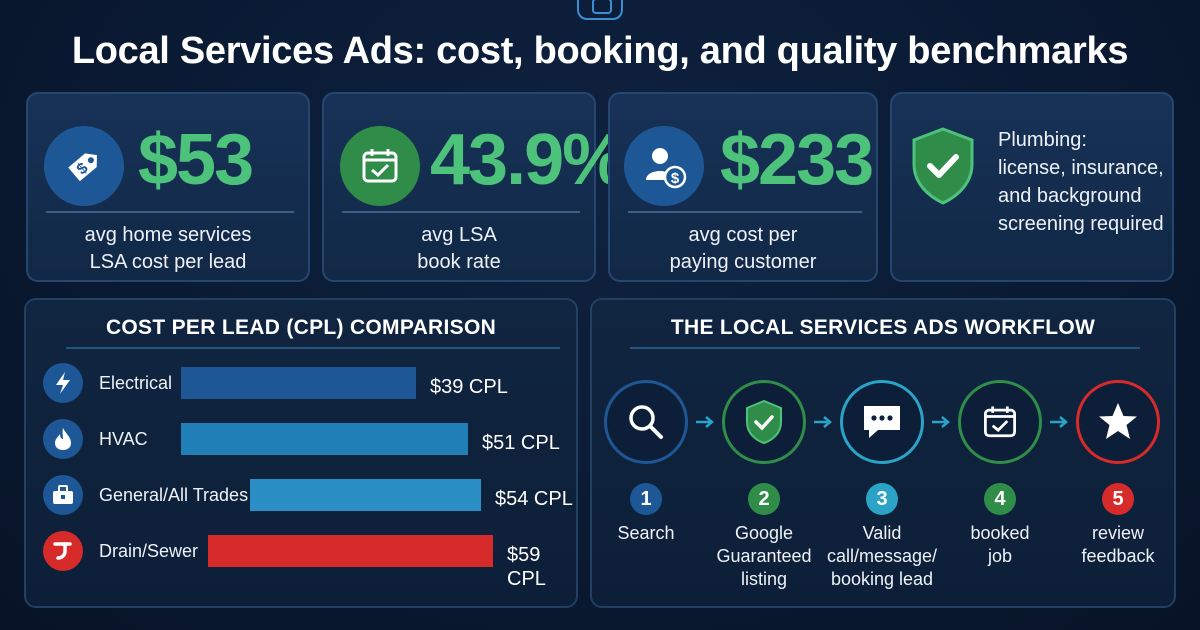 The image size is (1200, 630). Describe the element at coordinates (646, 533) in the screenshot. I see `step-label: Search` at that location.